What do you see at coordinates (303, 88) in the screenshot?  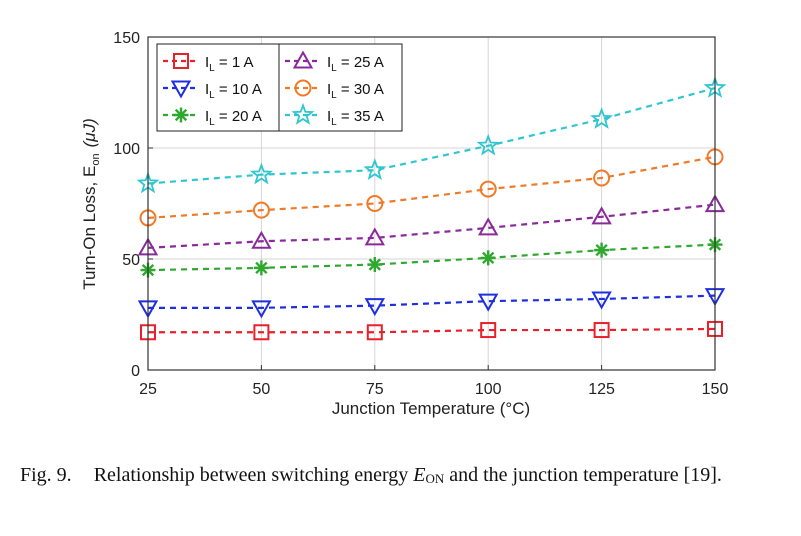 I see `legend-marker-circle` at bounding box center [303, 88].